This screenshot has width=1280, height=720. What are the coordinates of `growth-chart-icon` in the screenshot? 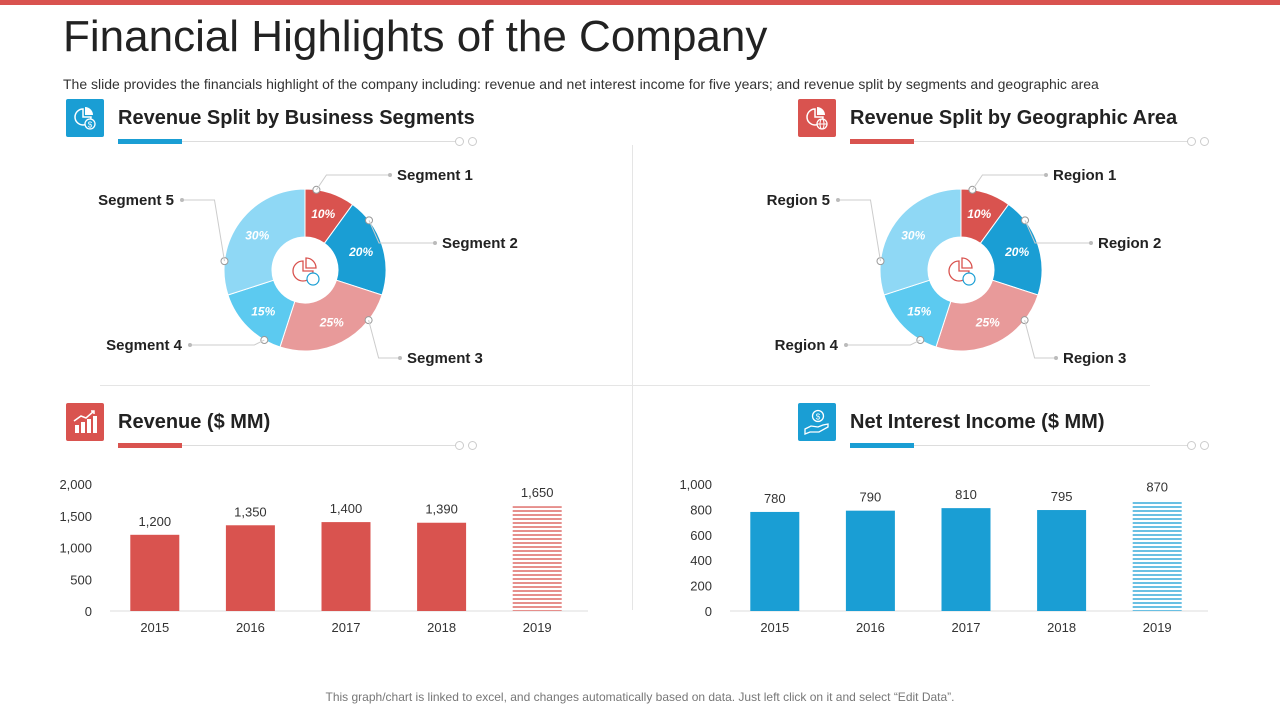 It's located at (85, 422).